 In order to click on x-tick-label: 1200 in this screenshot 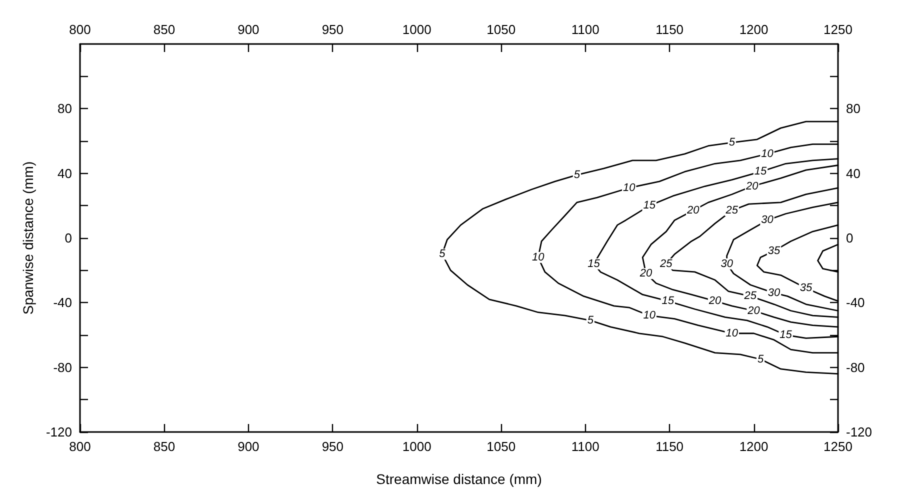, I will do `click(753, 446)`.